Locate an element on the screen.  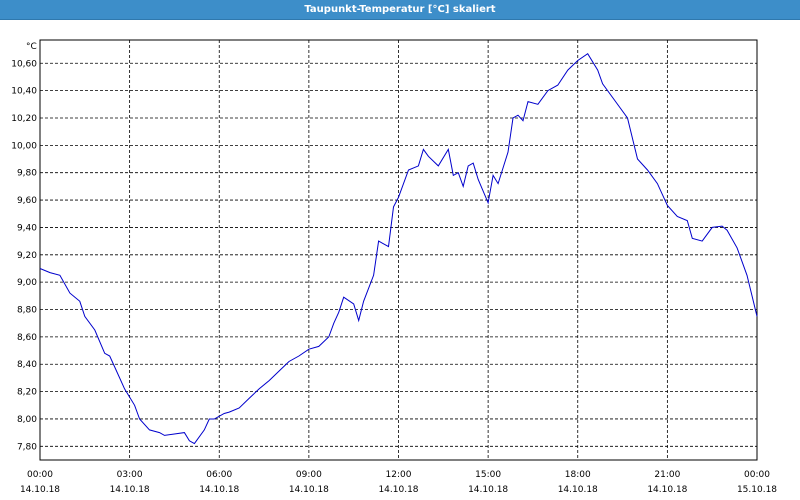
x-tick-time: 03:00 is located at coordinates (130, 475).